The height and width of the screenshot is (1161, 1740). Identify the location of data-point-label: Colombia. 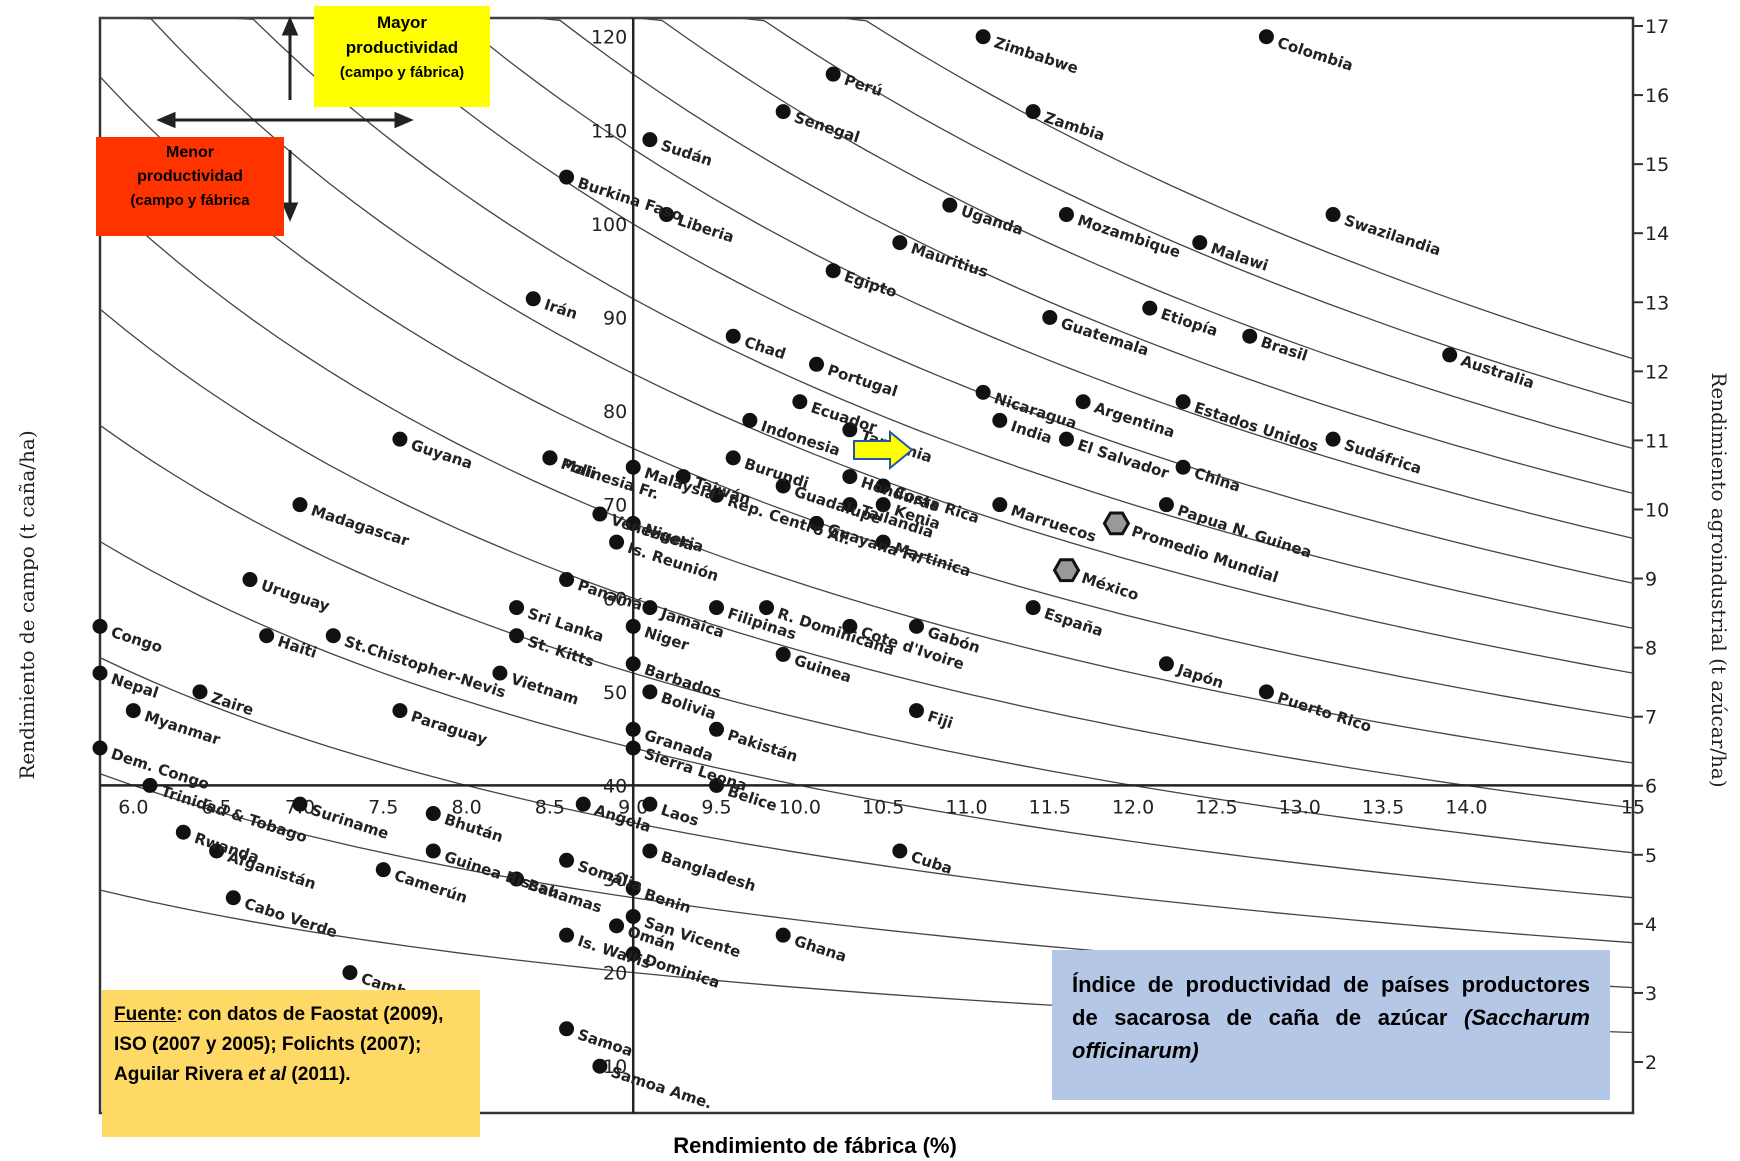
(1315, 53).